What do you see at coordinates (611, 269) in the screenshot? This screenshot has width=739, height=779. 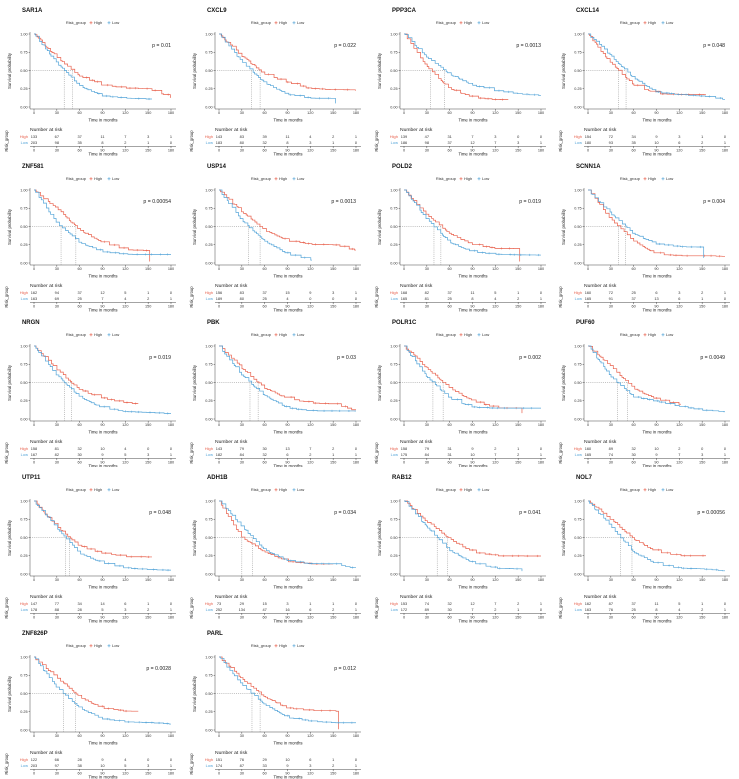 I see `x-tick-label: 30` at bounding box center [611, 269].